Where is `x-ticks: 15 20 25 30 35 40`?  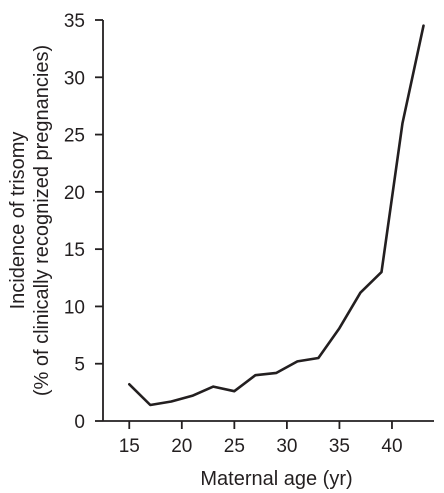
x-ticks: 15 20 25 30 35 40 is located at coordinates (261, 439).